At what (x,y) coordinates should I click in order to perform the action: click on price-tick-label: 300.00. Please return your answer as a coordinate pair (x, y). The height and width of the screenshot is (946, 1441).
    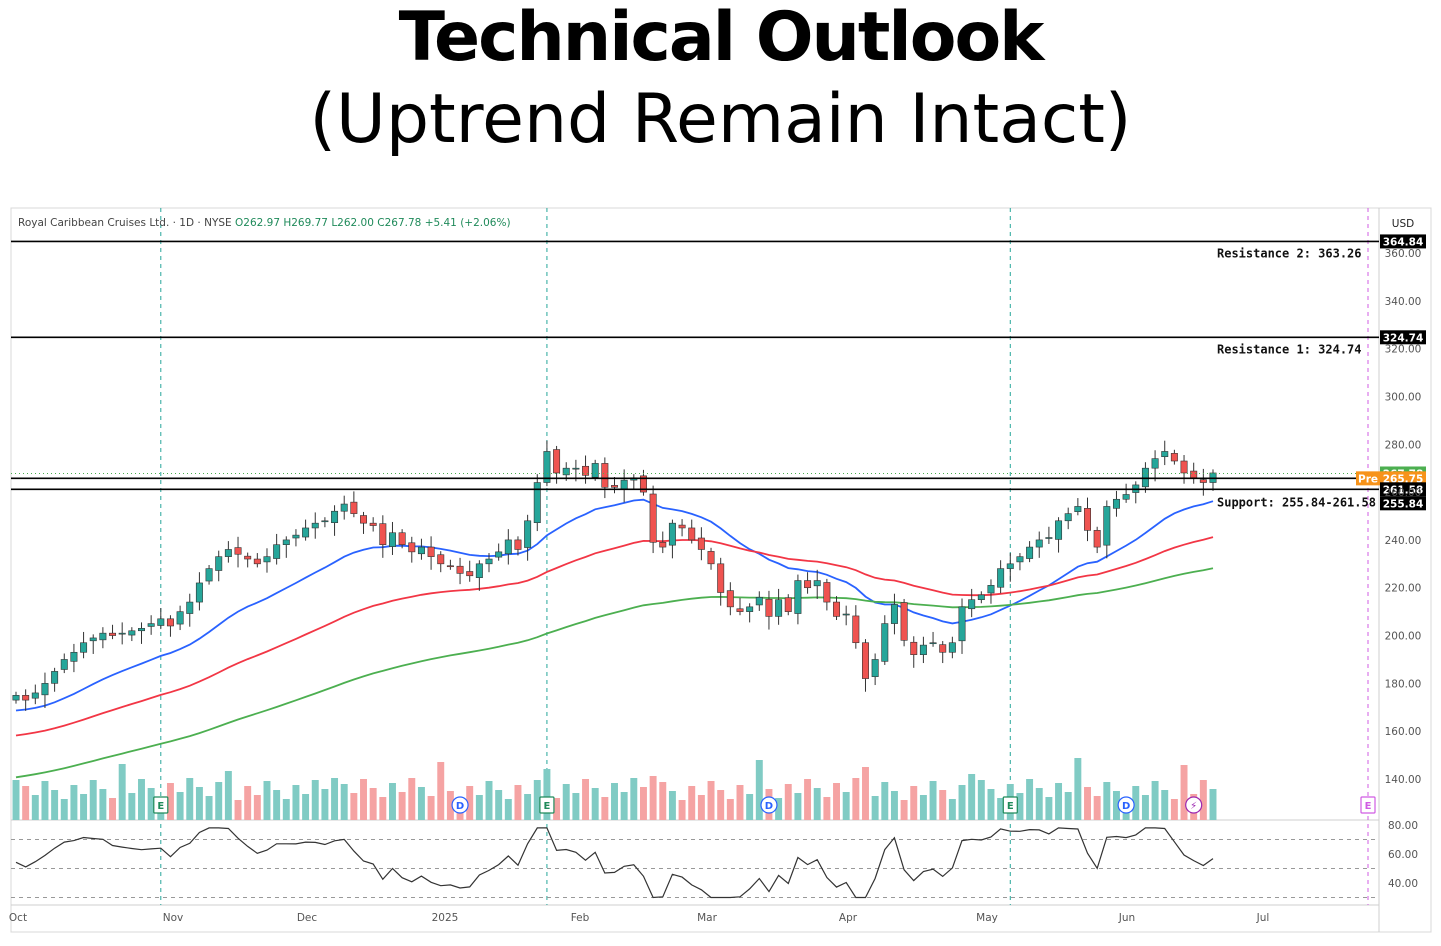
    Looking at the image, I should click on (1403, 397).